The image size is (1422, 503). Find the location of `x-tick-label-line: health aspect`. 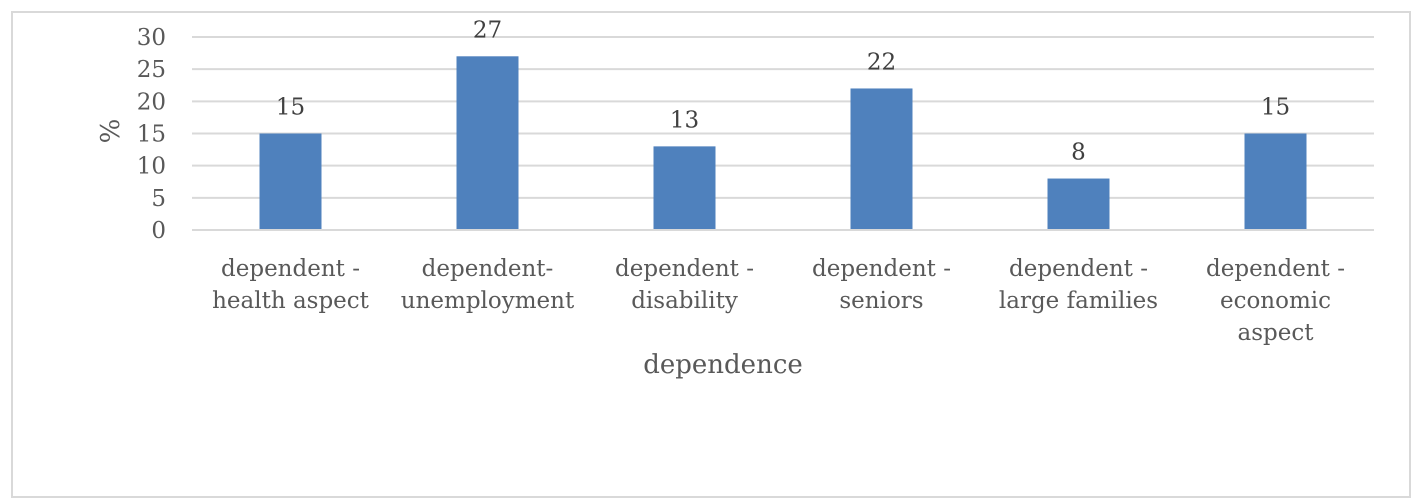

x-tick-label-line: health aspect is located at coordinates (291, 301).